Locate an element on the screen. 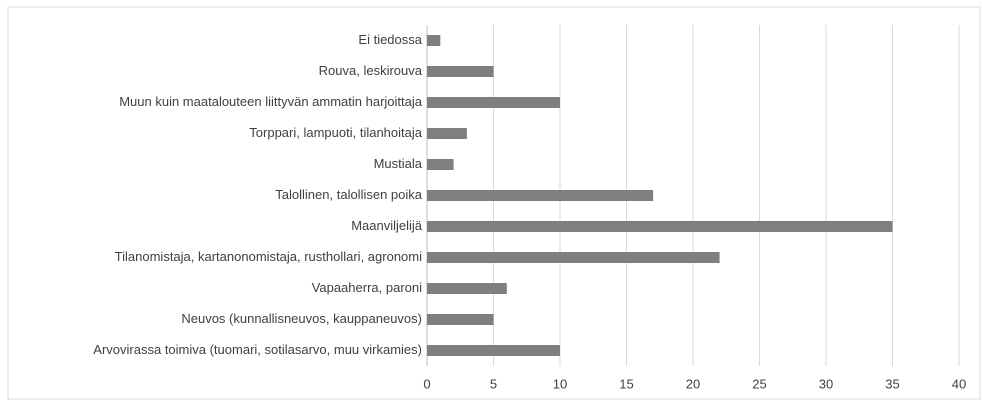 This screenshot has height=411, width=982. x-tick-label: 30 is located at coordinates (826, 383).